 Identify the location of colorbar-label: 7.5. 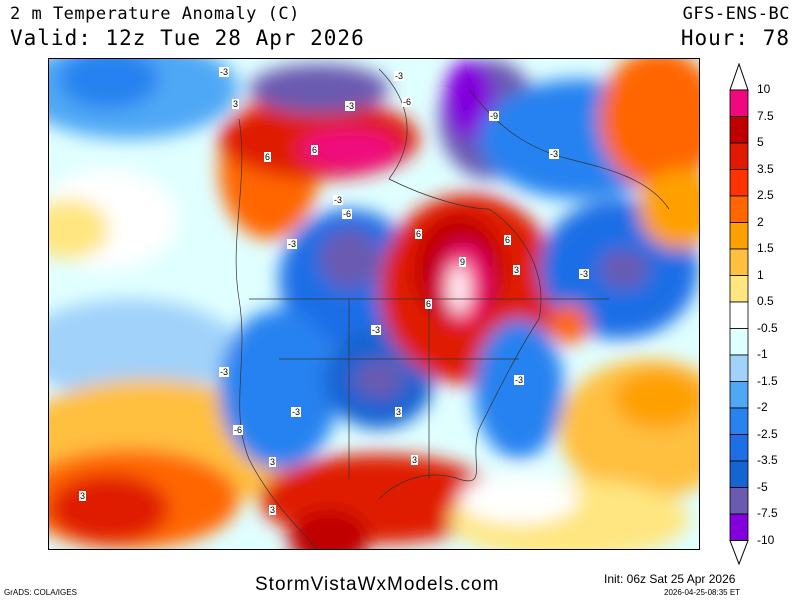
(765, 115).